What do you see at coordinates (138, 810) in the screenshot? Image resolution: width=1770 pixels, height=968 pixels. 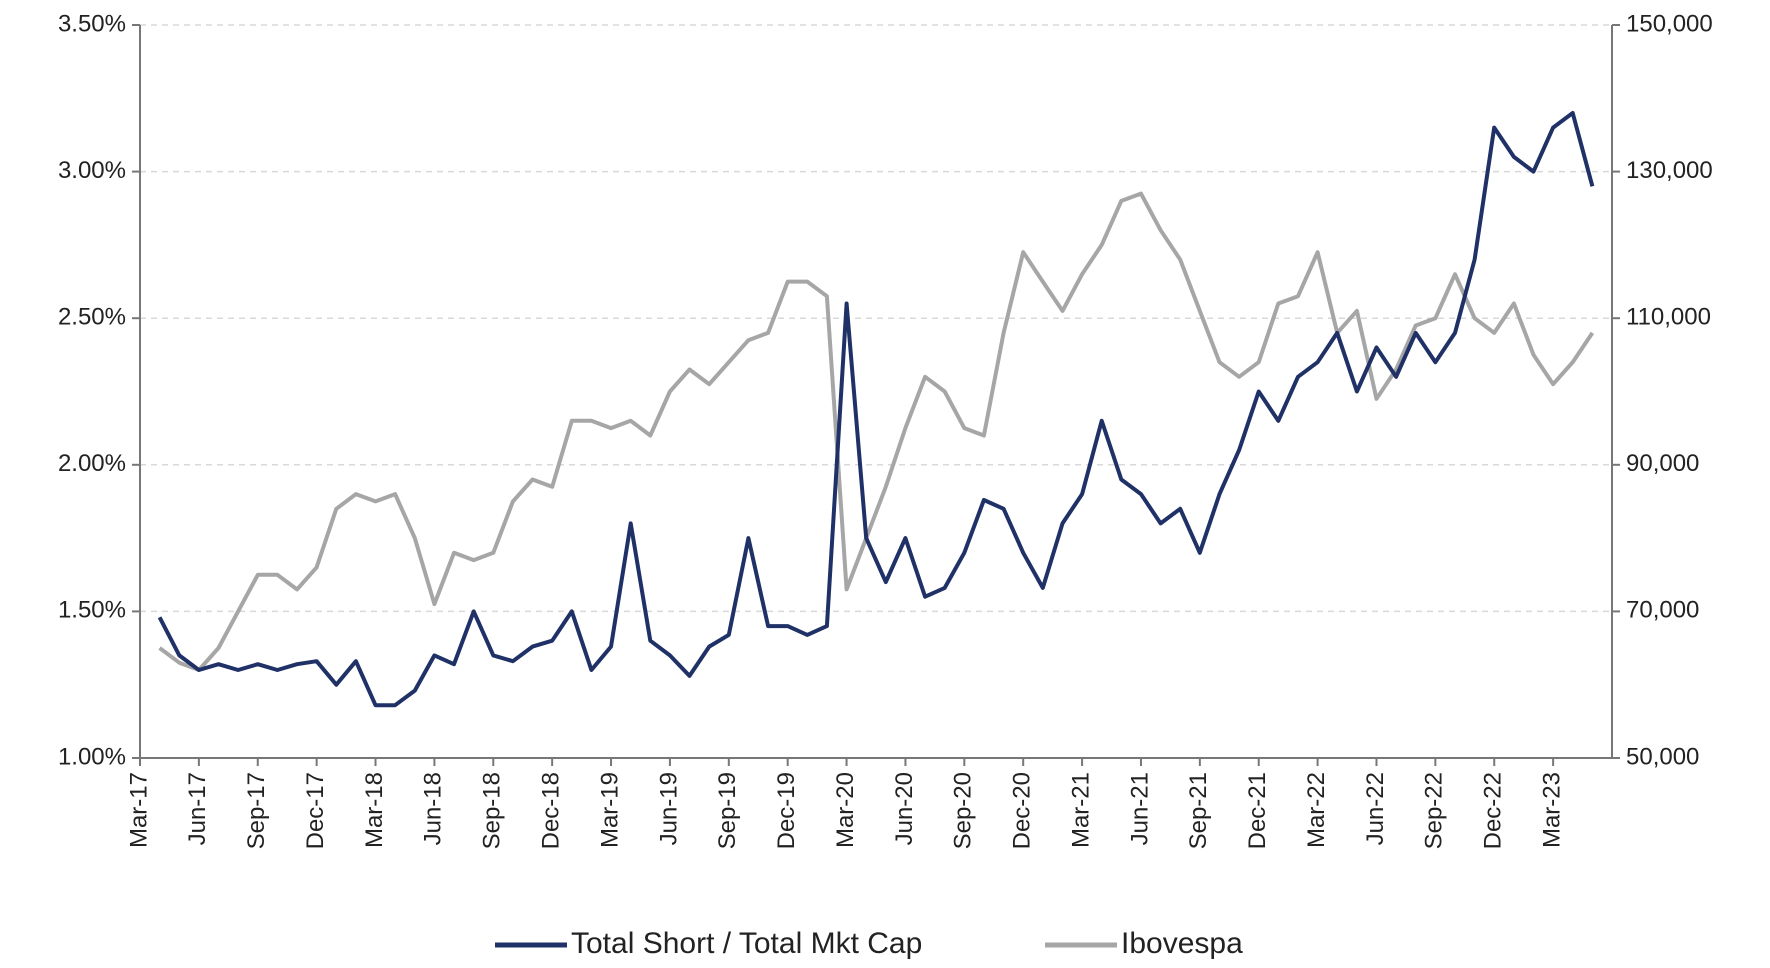 I see `x-tick-label: Mar-17` at bounding box center [138, 810].